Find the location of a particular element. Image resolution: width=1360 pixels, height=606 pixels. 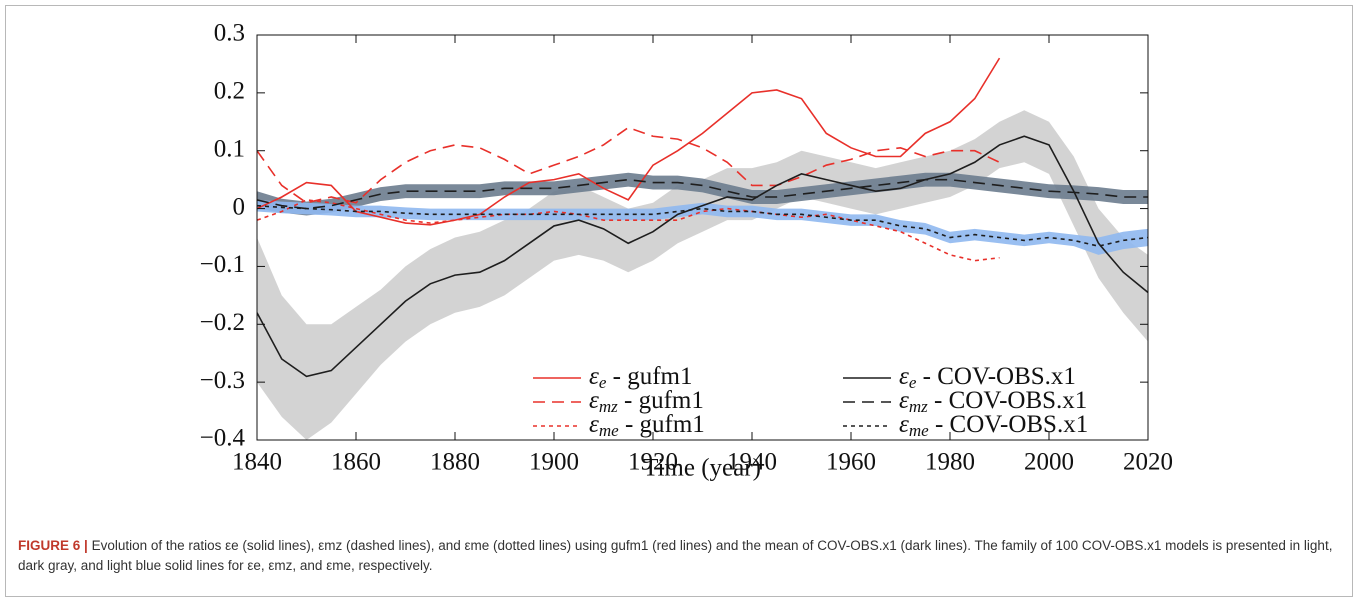

legend-label: εme - gufm1 is located at coordinates (647, 425).